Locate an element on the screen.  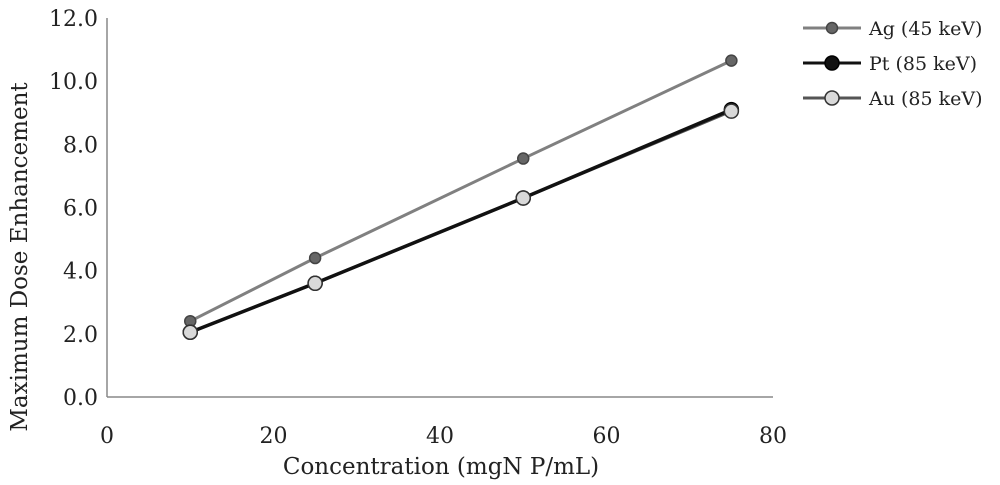
legend-label: Ag (45 keV) is located at coordinates (925, 29).